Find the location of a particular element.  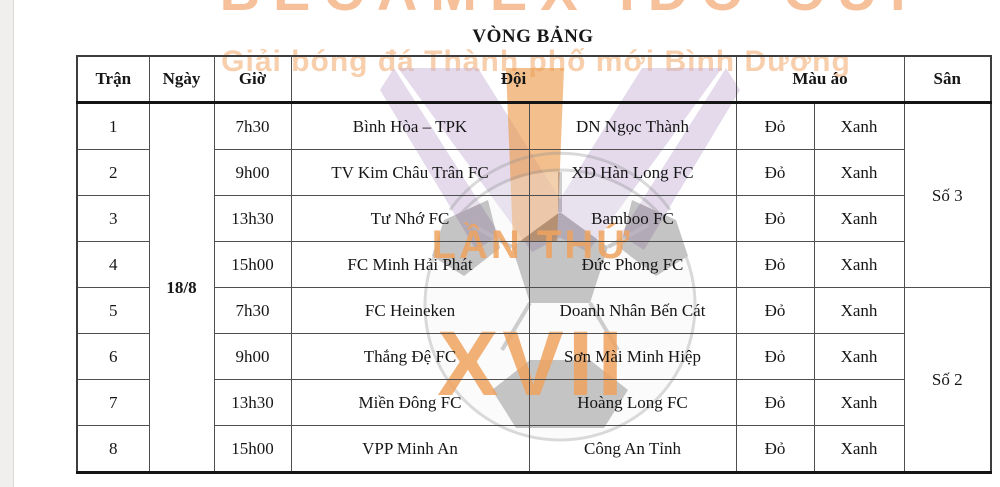

away-team: DN Ngọc Thành is located at coordinates (632, 126).